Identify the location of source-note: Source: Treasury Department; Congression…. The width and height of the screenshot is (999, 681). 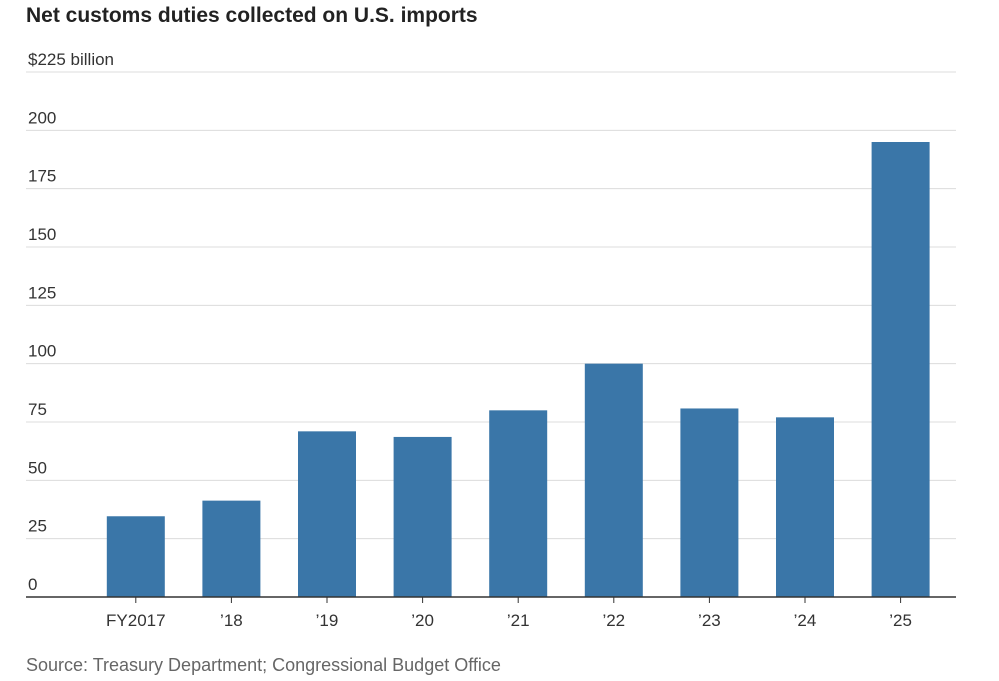
(263, 665).